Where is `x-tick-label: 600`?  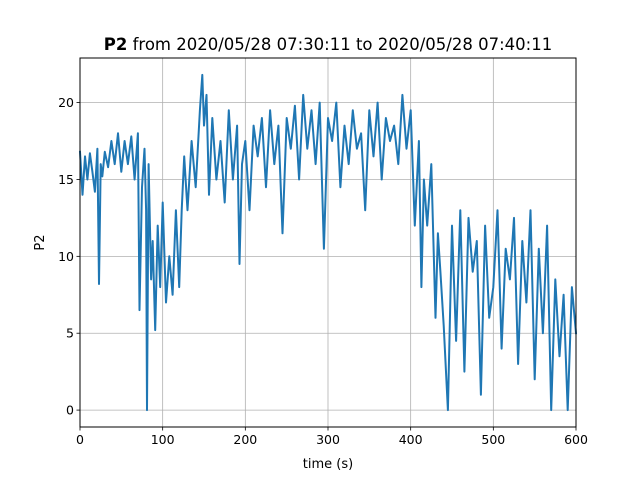
x-tick-label: 600 is located at coordinates (576, 439).